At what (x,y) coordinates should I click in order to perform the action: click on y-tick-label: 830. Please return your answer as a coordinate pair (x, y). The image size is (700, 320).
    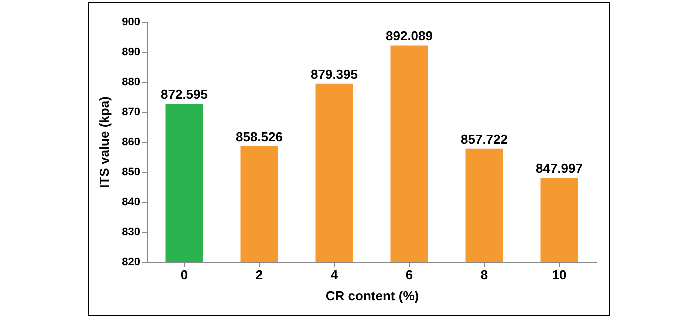
    Looking at the image, I should click on (131, 232).